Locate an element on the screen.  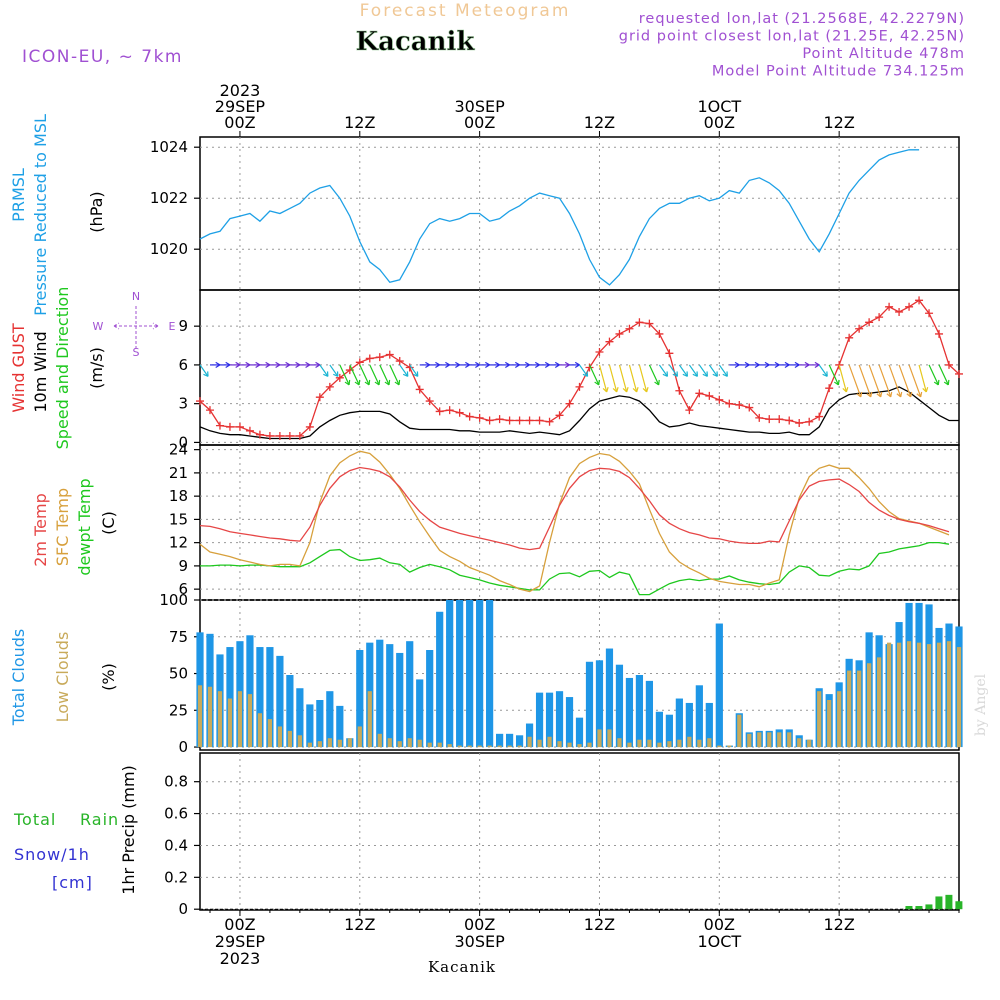
panel-frame-wind is located at coordinates (579, 367).